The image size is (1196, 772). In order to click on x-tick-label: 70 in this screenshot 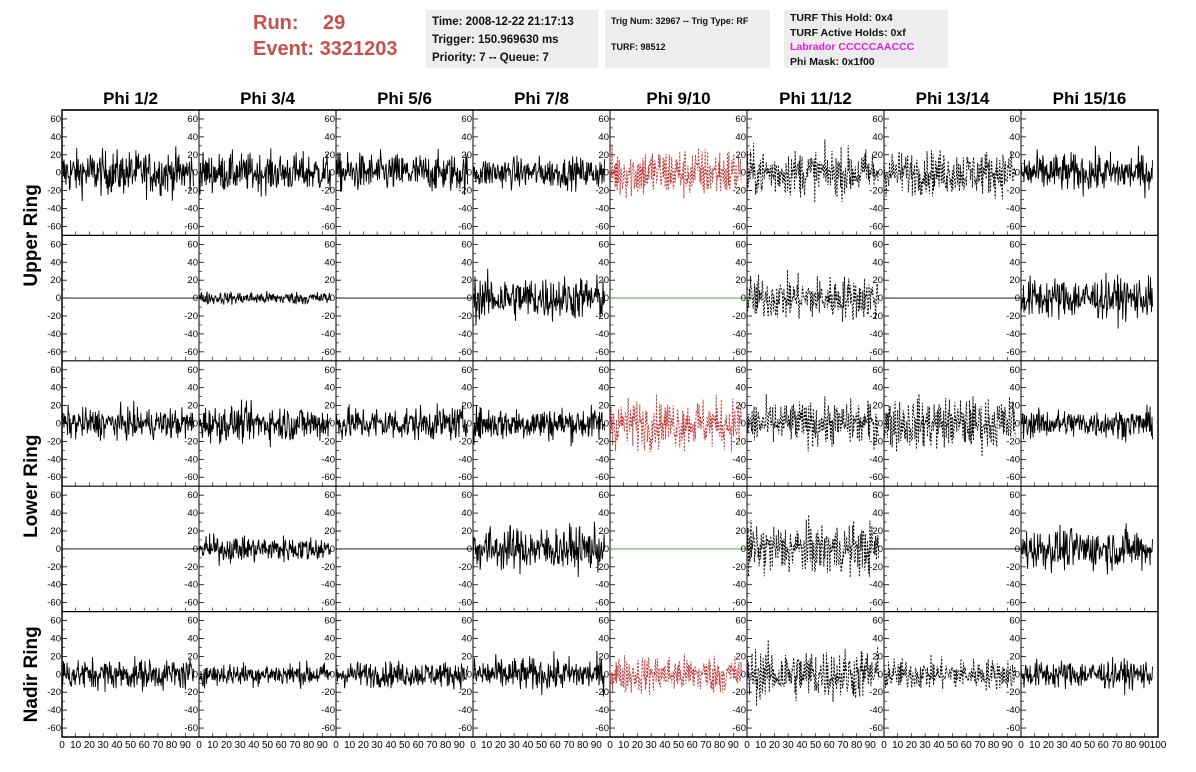, I will do `click(432, 745)`.